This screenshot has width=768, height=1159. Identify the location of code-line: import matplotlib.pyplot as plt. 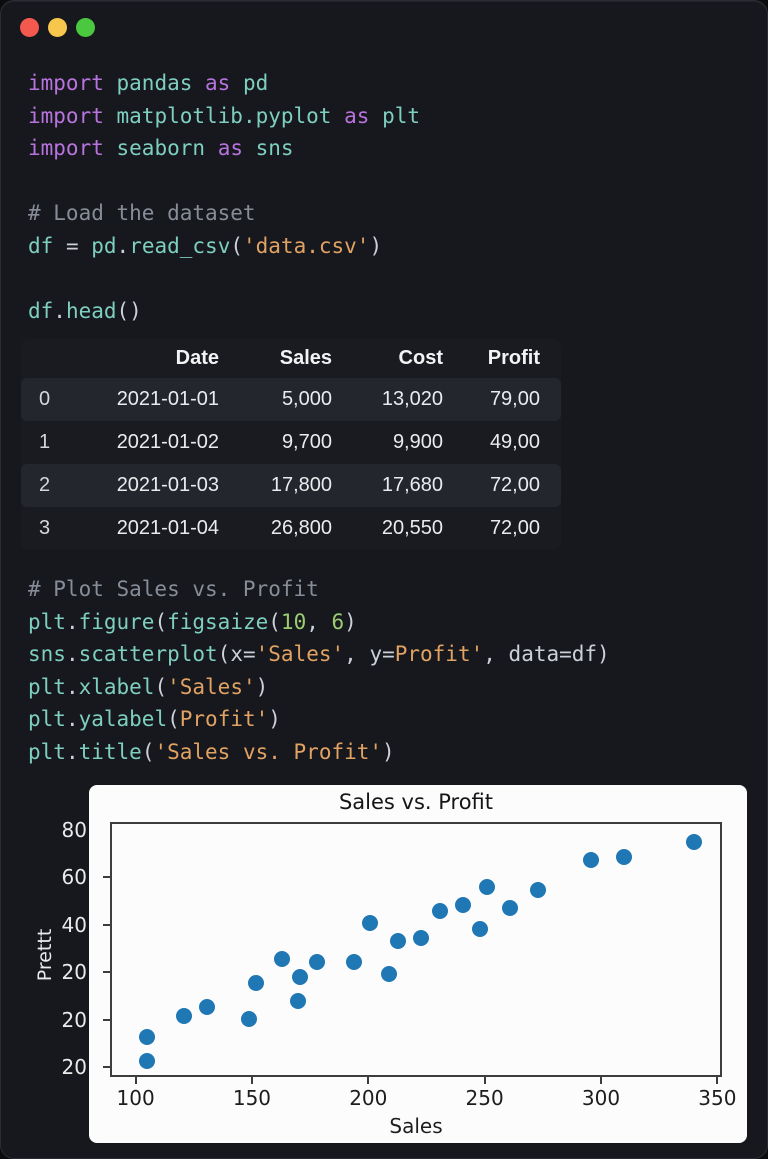
(224, 115).